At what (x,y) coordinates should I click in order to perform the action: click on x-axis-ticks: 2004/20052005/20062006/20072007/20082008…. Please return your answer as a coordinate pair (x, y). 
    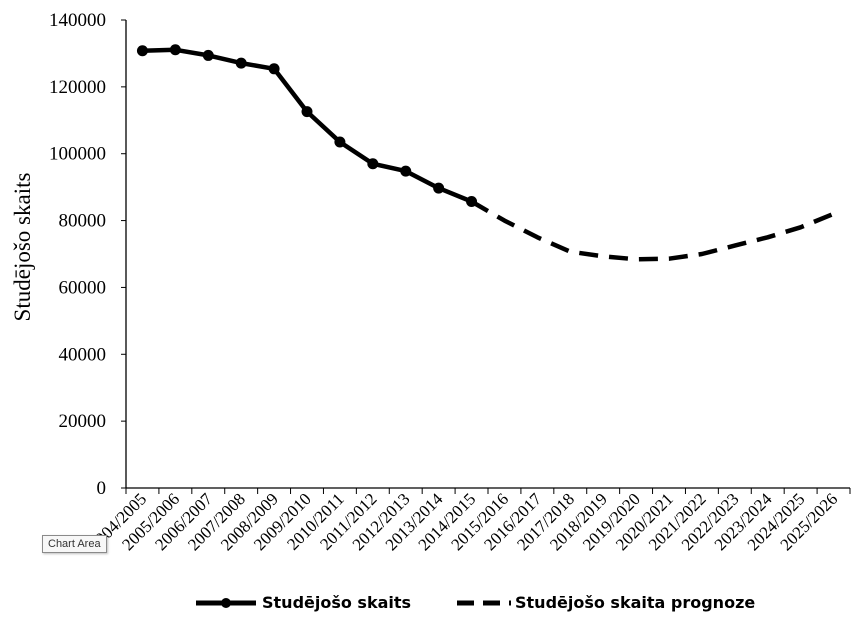
    Looking at the image, I should click on (468, 521).